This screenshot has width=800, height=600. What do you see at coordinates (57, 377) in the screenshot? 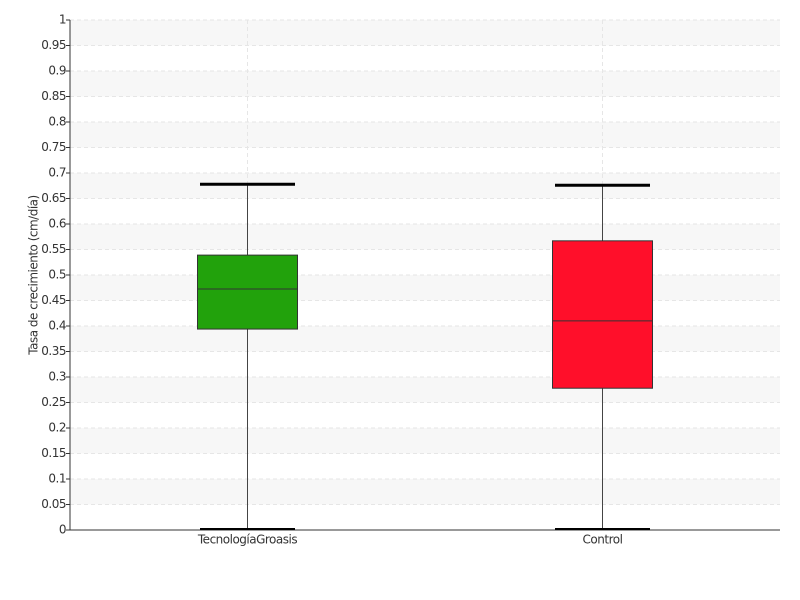
I see `y-tick-label: 0.3` at bounding box center [57, 377].